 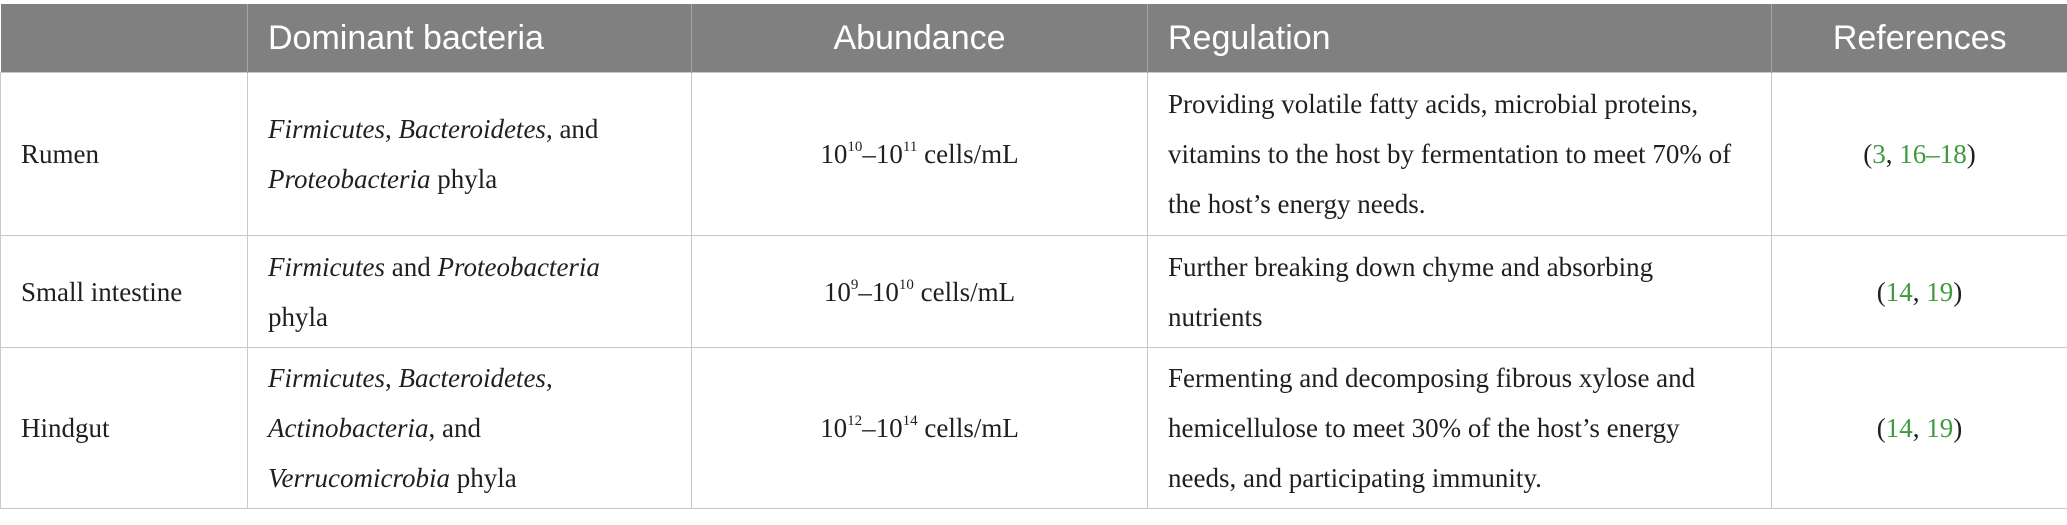 I want to click on header-site, so click(x=124, y=38).